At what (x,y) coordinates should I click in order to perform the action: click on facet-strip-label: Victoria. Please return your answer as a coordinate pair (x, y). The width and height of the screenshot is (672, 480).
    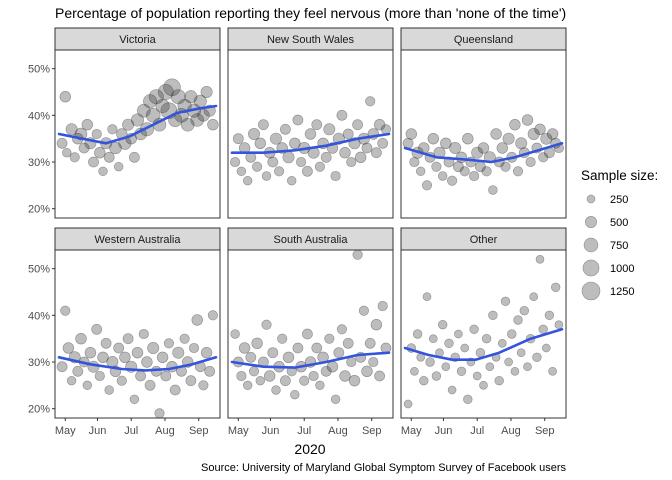
    Looking at the image, I should click on (137, 40).